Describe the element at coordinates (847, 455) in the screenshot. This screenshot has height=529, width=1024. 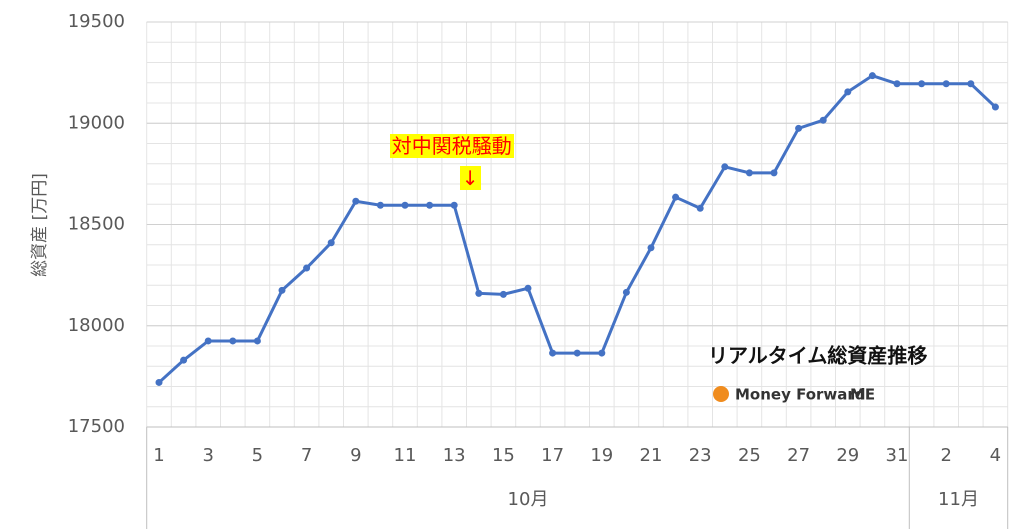
I see `x-tick-label: 29` at that location.